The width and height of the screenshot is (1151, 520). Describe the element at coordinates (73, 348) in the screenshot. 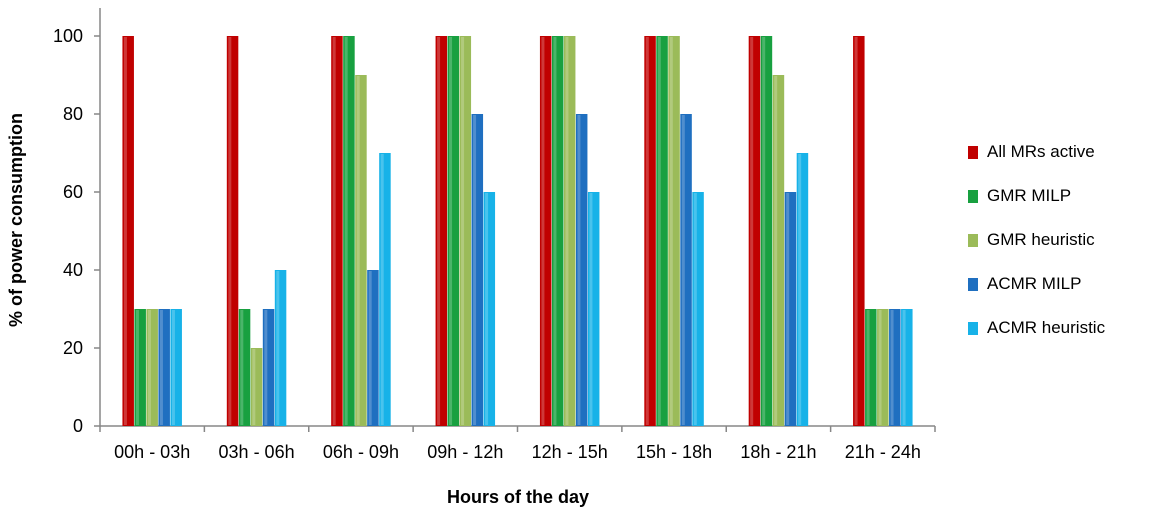

I see `y-tick-label: 20` at that location.